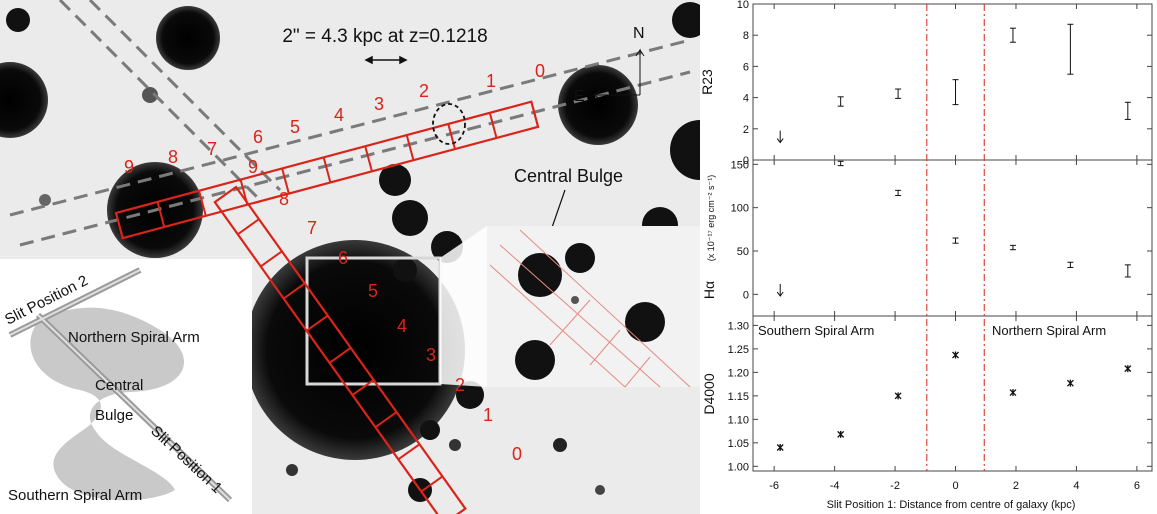 This screenshot has height=514, width=1157. Describe the element at coordinates (463, 306) in the screenshot. I see `zoom-connector` at that location.